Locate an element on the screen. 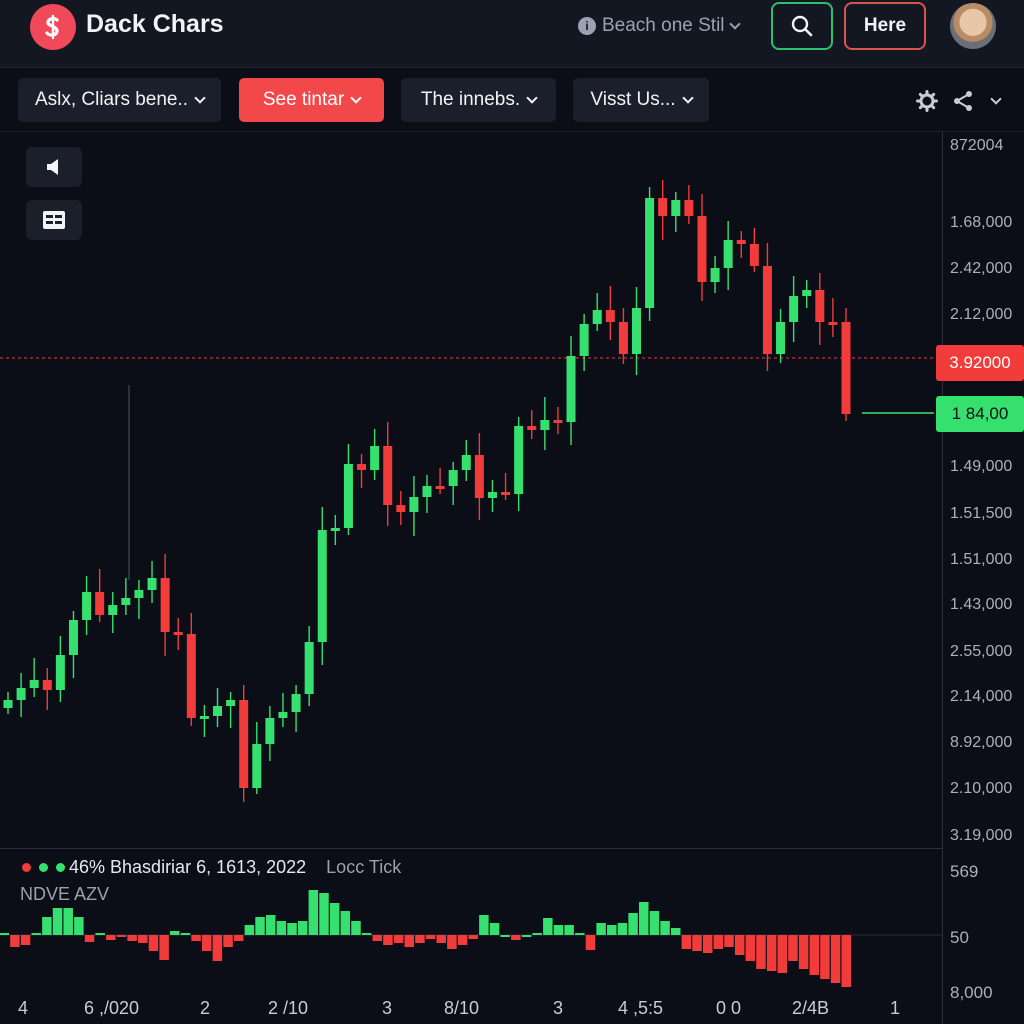 Image resolution: width=1024 pixels, height=1024 pixels. share-icon is located at coordinates (963, 101).